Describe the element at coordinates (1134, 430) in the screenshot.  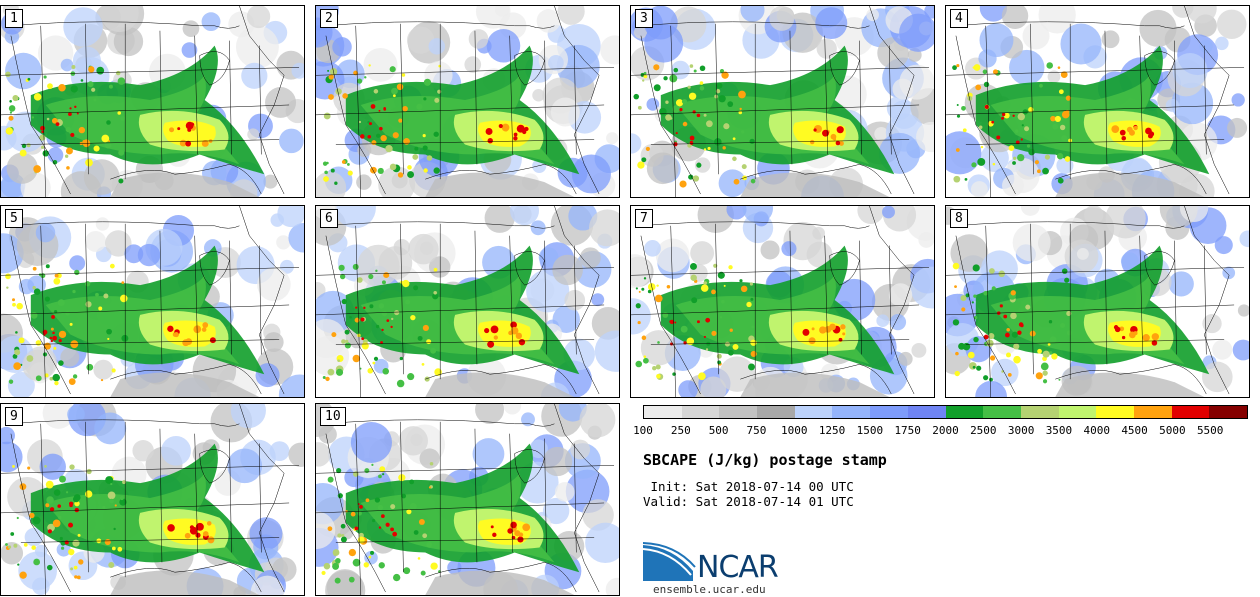
I see `colorbar-tick-label: 4500` at that location.